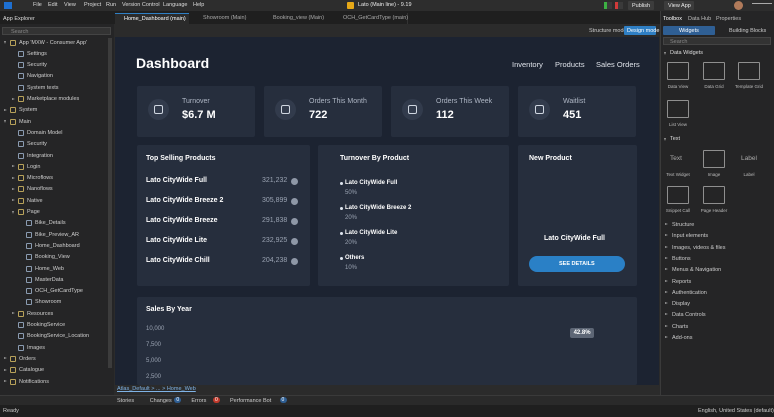  Describe the element at coordinates (199, 400) in the screenshot. I see `panel-tab: Errors` at that location.